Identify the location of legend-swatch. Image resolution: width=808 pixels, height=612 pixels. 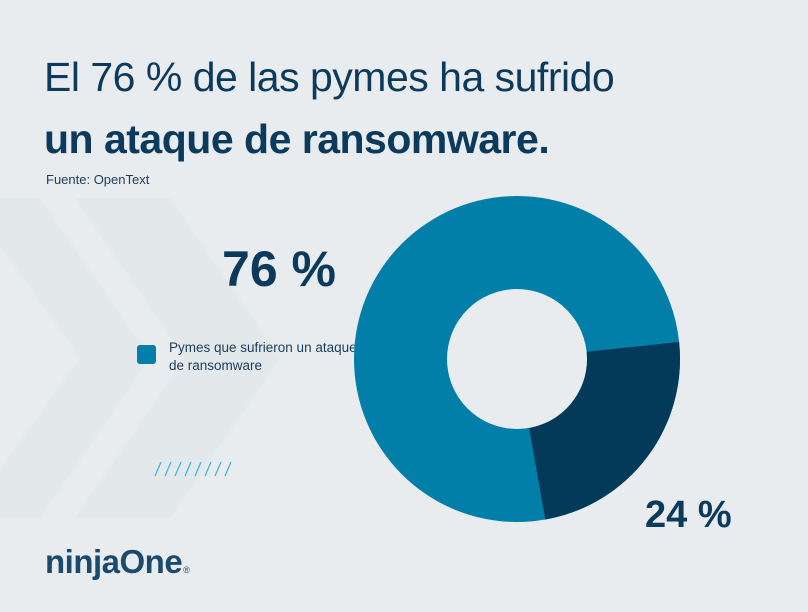
(146, 354).